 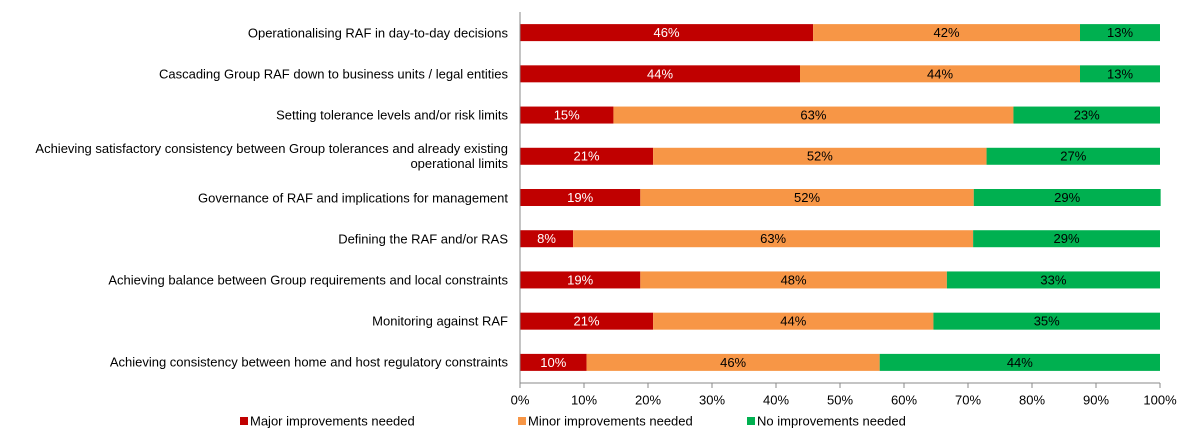 I want to click on x-tick-label: 30%, so click(x=712, y=399).